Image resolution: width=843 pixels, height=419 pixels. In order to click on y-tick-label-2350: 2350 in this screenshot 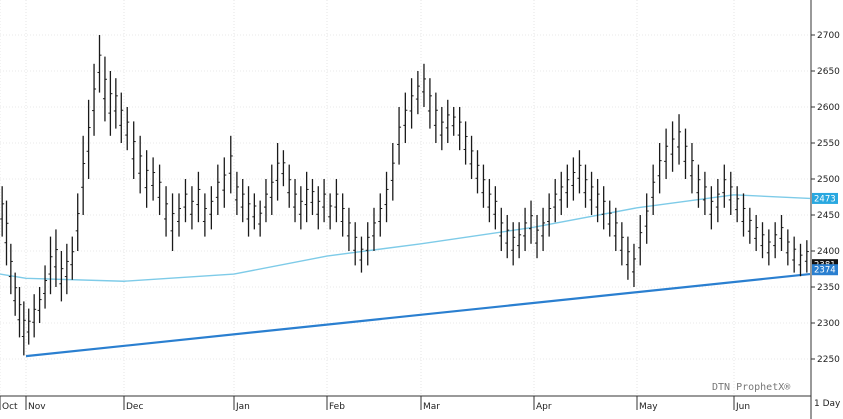, I will do `click(828, 288)`.